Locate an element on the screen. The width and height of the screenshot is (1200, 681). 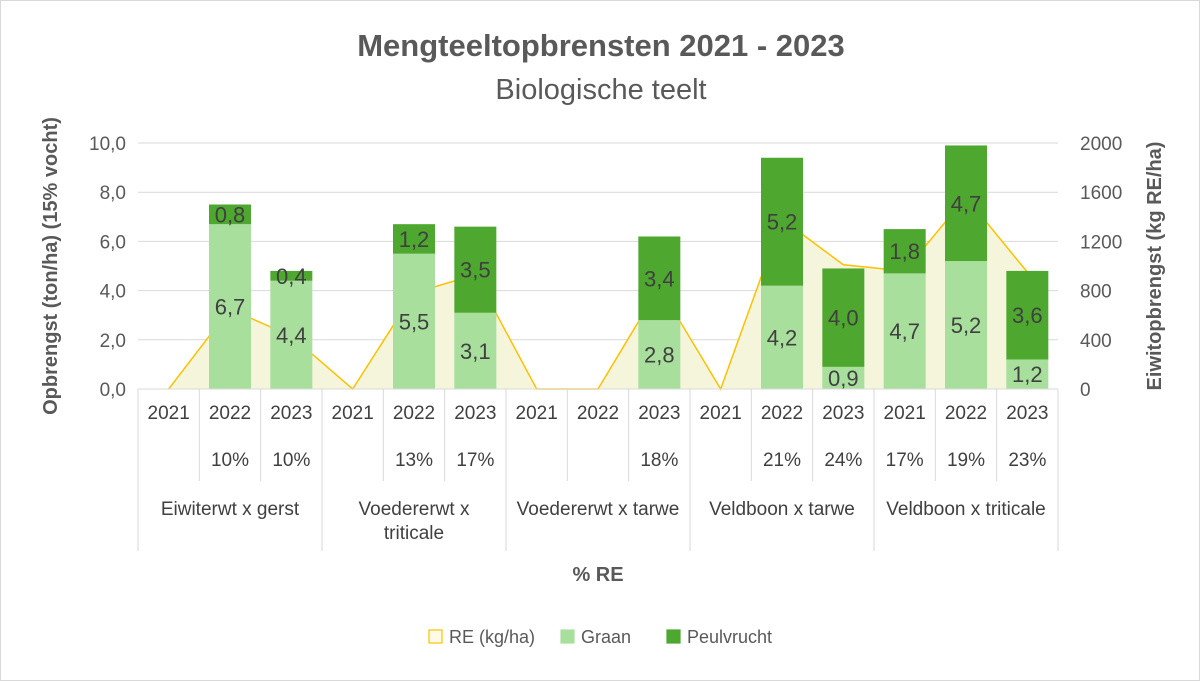
y-axis-title: Opbrengst (ton/ha) (15% vocht) is located at coordinates (51, 266).